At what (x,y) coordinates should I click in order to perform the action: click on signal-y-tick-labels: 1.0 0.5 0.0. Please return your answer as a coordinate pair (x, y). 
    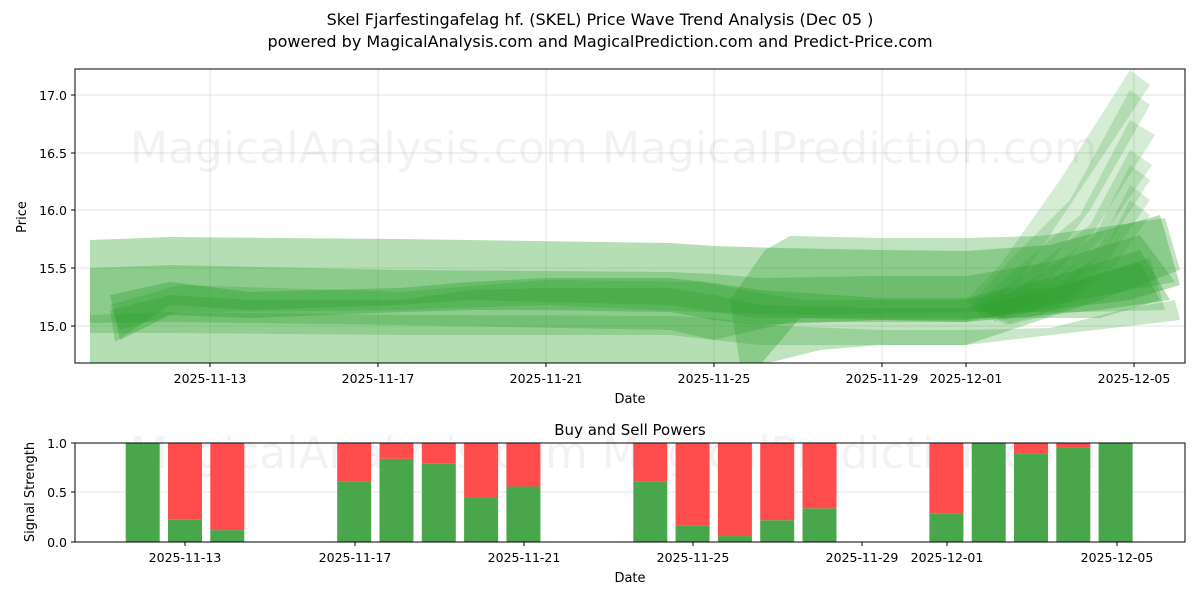
    Looking at the image, I should click on (57, 493).